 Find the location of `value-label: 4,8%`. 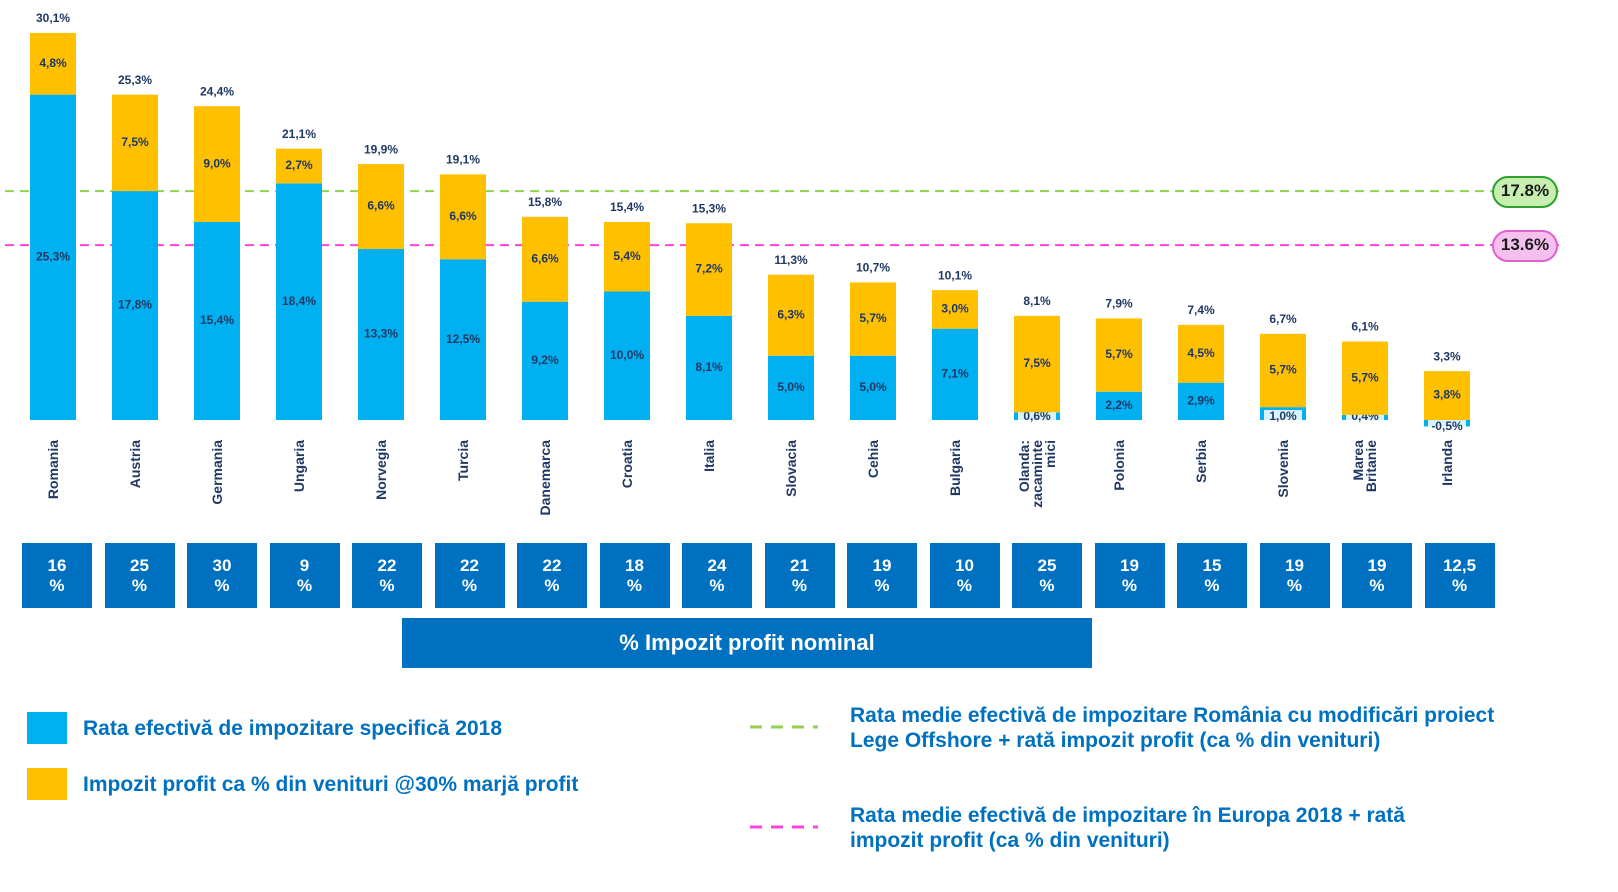

value-label: 4,8% is located at coordinates (53, 63).